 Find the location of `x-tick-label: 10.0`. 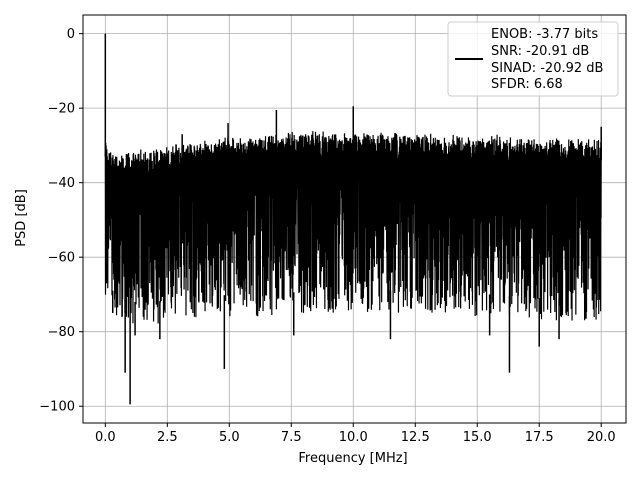

x-tick-label: 10.0 is located at coordinates (353, 437).